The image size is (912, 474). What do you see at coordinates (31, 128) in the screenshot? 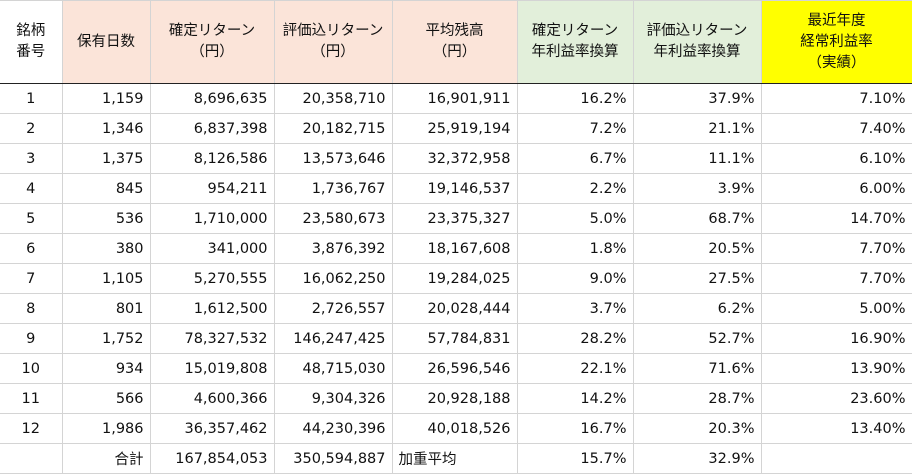
I see `cell-code: 2` at bounding box center [31, 128].